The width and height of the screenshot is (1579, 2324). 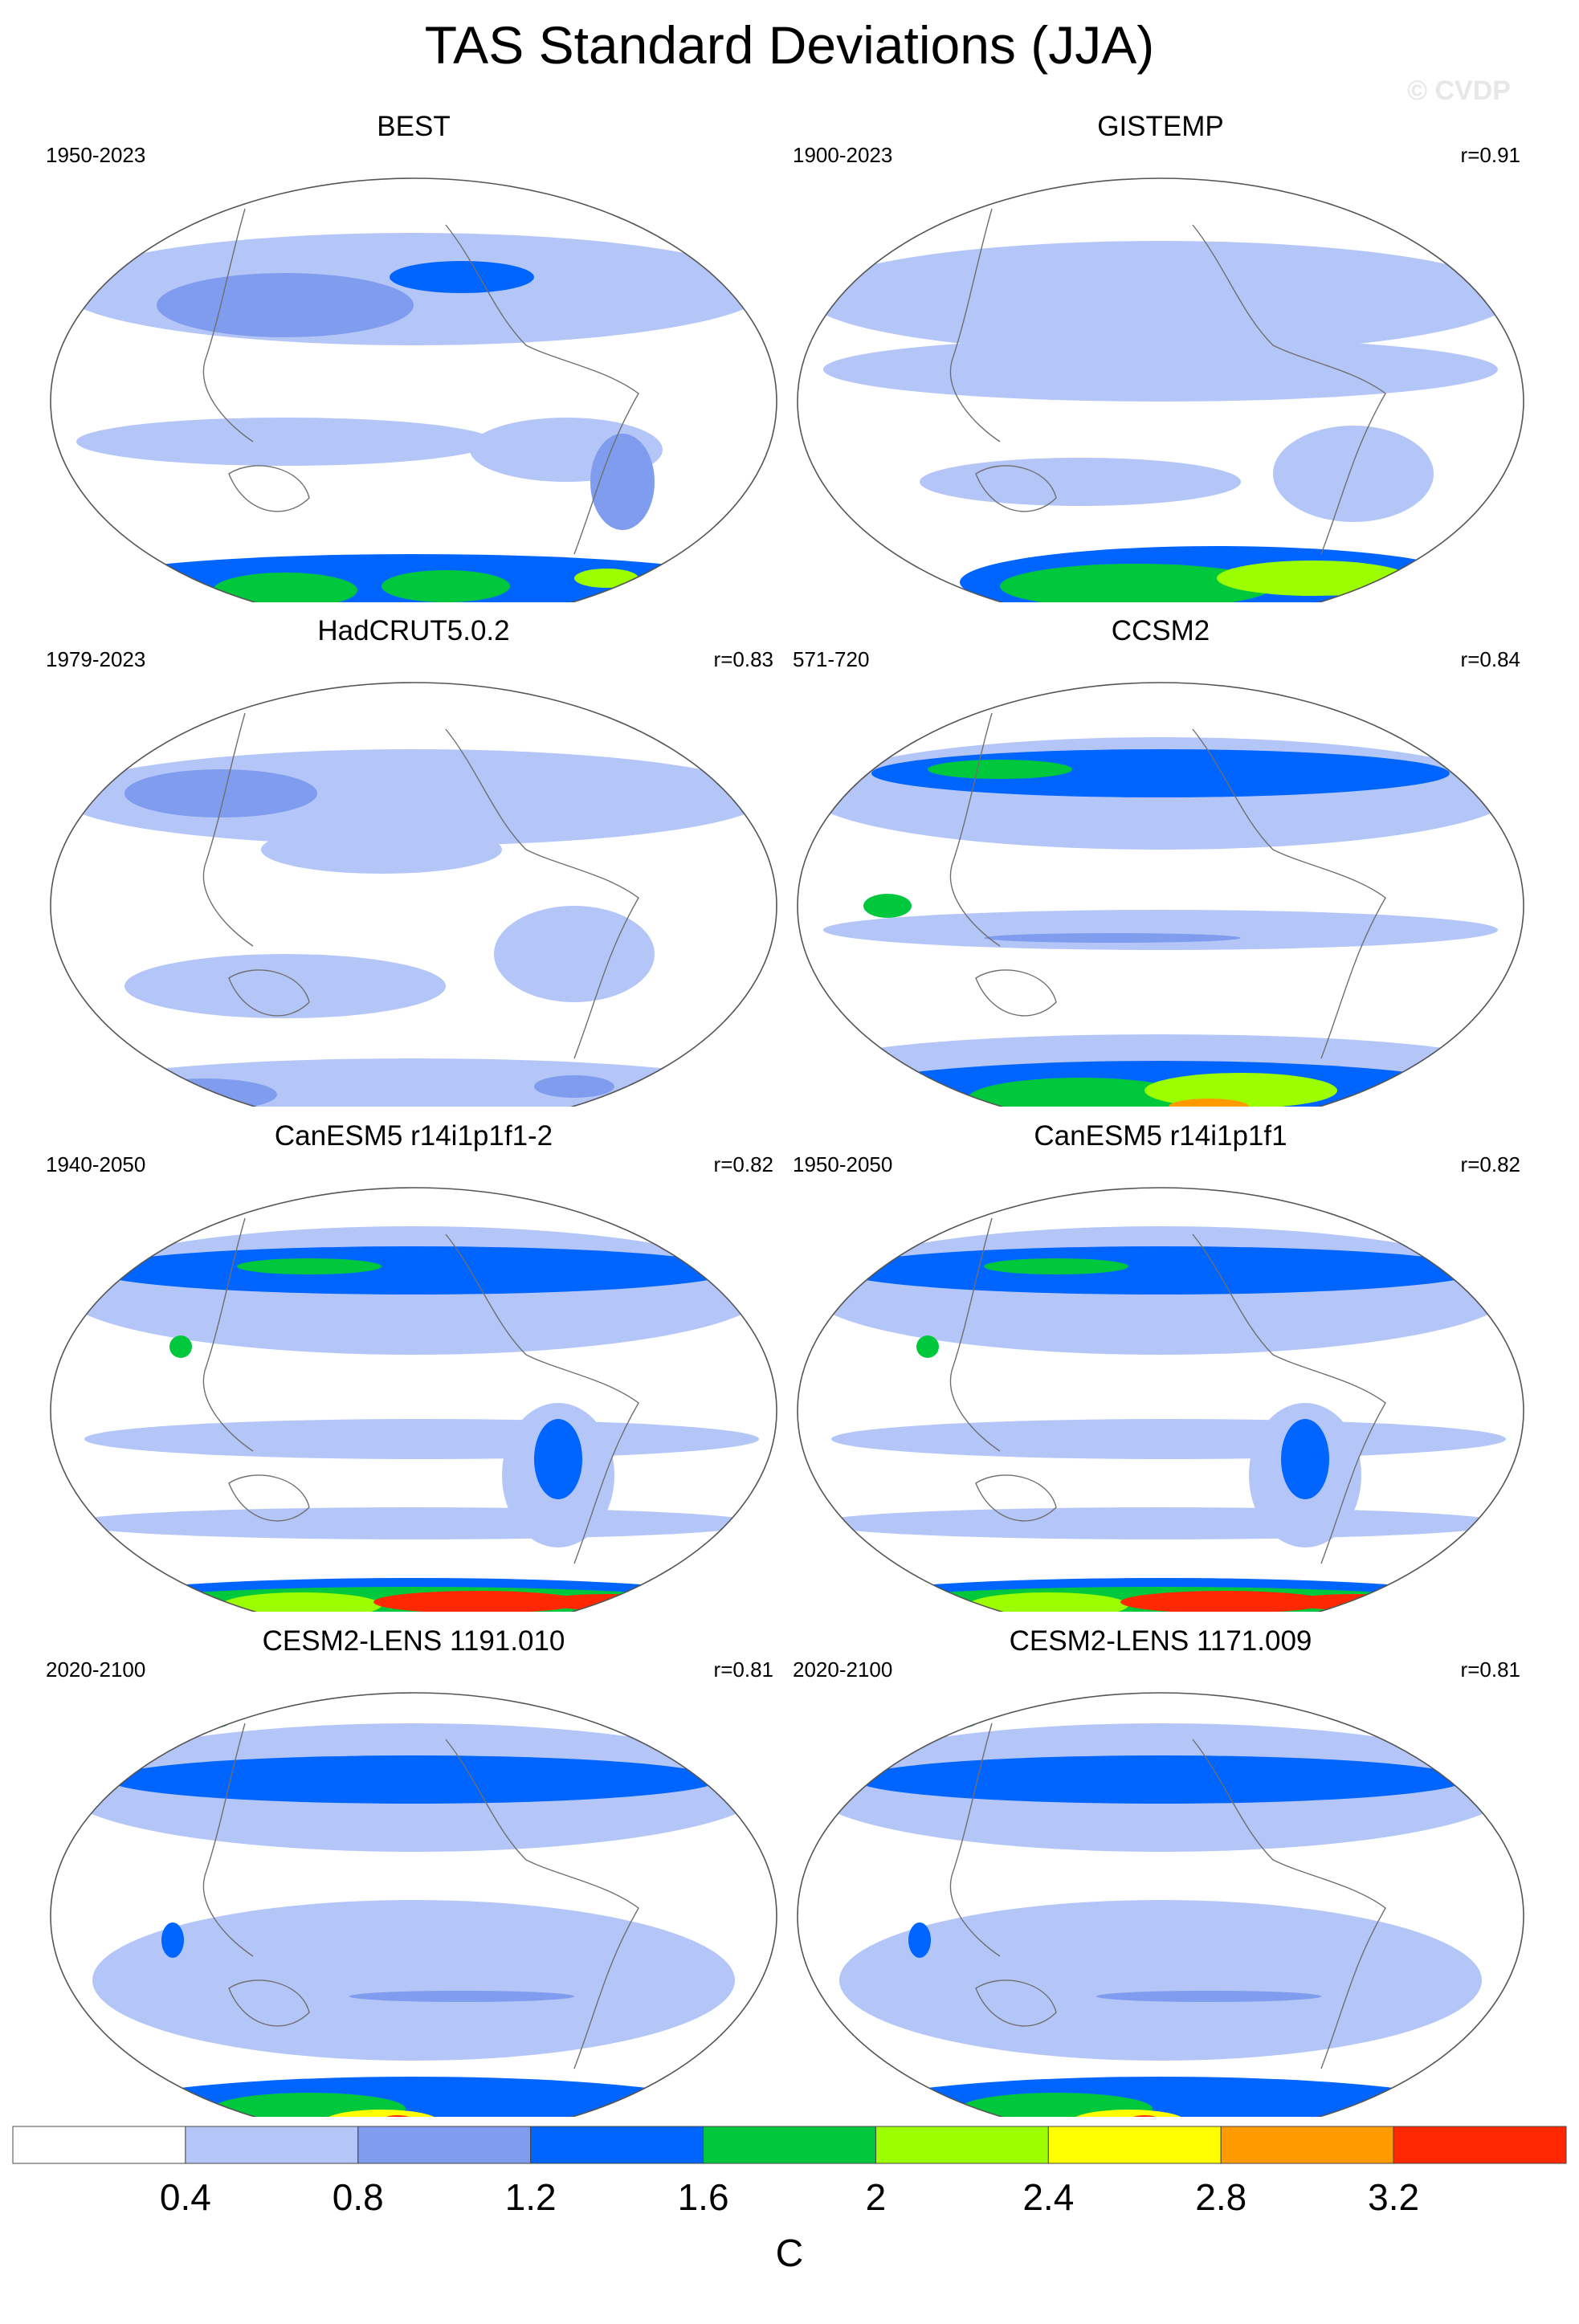 What do you see at coordinates (1490, 659) in the screenshot?
I see `panel-correlation: r=0.84` at bounding box center [1490, 659].